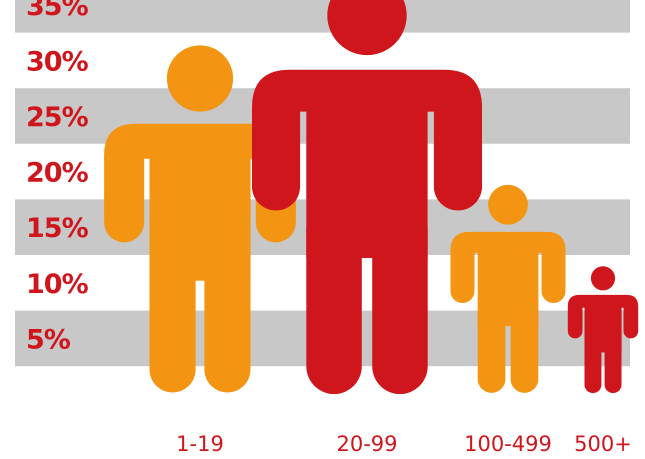  I want to click on y-axis-ticks: 5% 10% 15% 20% 25% 30% 35%, so click(58, 177).